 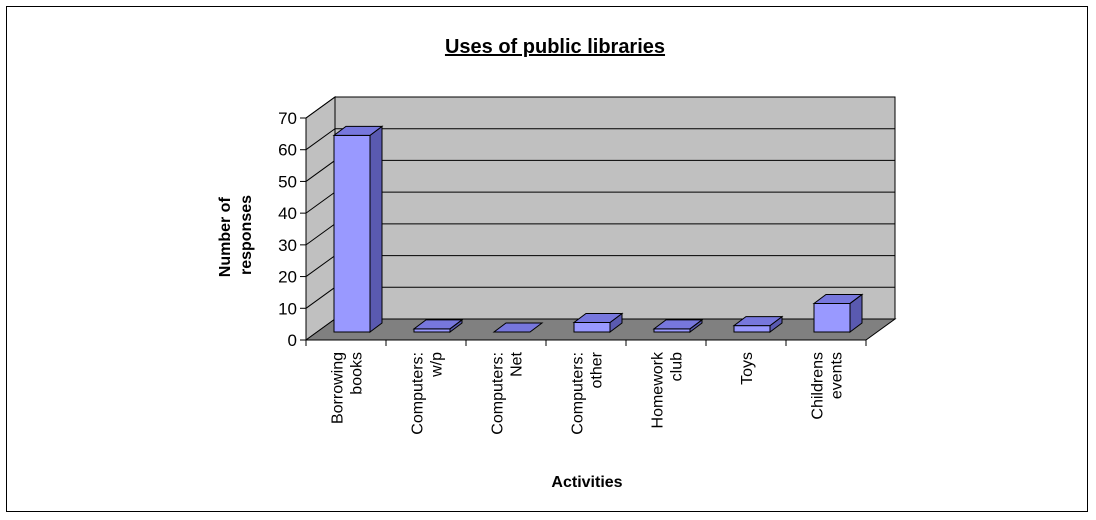 I want to click on side-wall, so click(x=320, y=218).